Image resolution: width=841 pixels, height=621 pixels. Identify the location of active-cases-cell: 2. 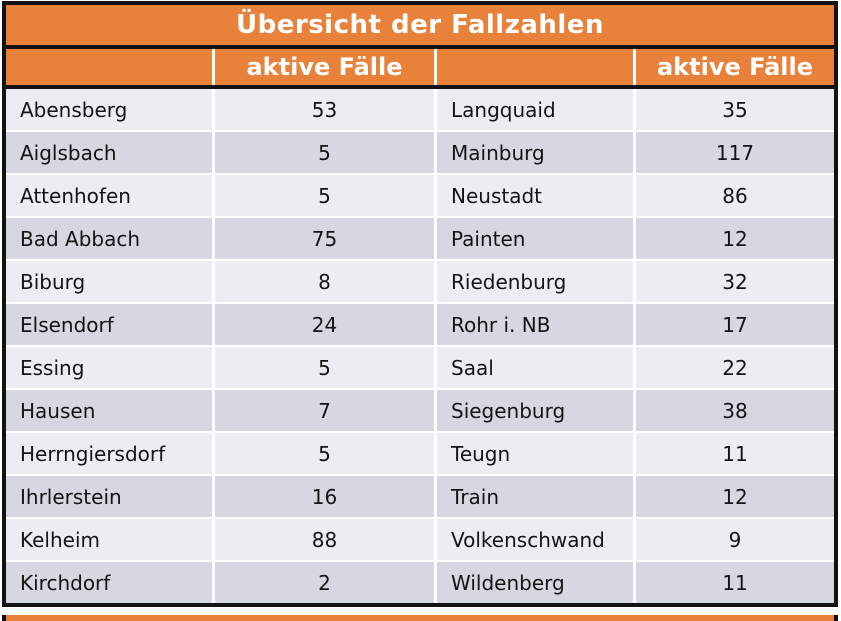
(324, 582).